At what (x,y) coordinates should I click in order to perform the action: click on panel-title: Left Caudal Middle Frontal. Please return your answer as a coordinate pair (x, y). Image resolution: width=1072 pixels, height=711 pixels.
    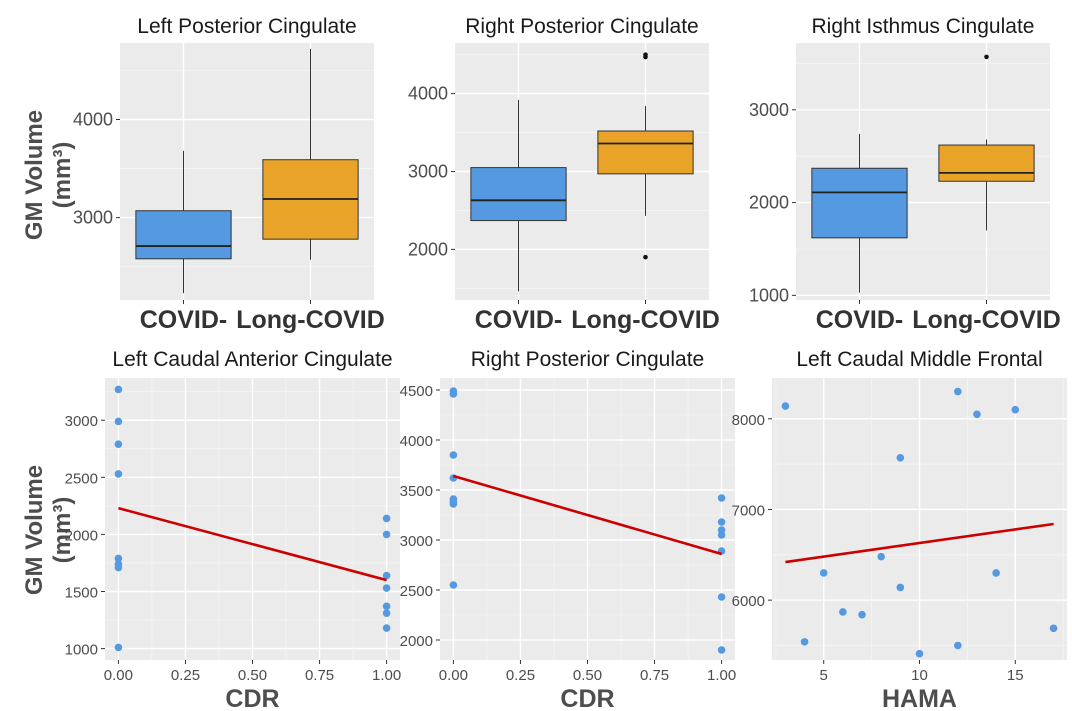
    Looking at the image, I should click on (919, 359).